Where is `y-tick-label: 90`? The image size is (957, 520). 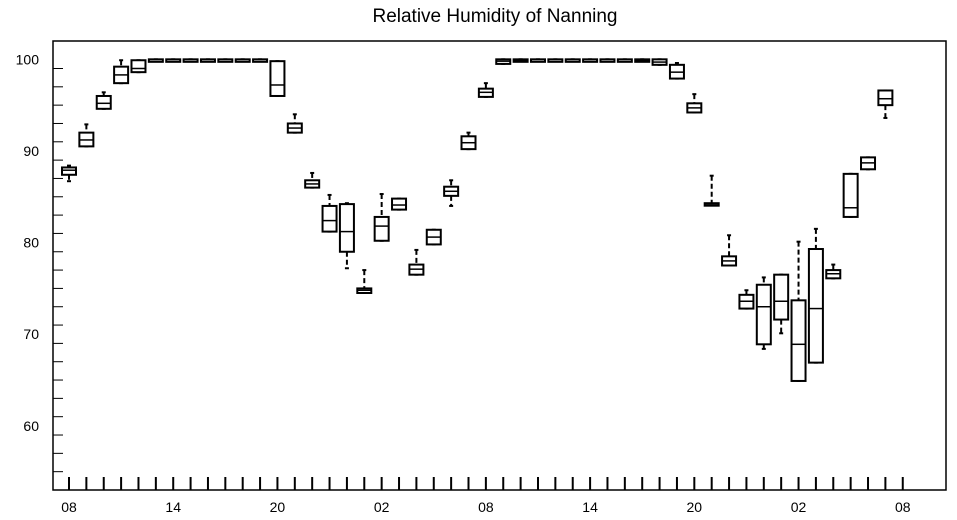
y-tick-label: 90 is located at coordinates (31, 151).